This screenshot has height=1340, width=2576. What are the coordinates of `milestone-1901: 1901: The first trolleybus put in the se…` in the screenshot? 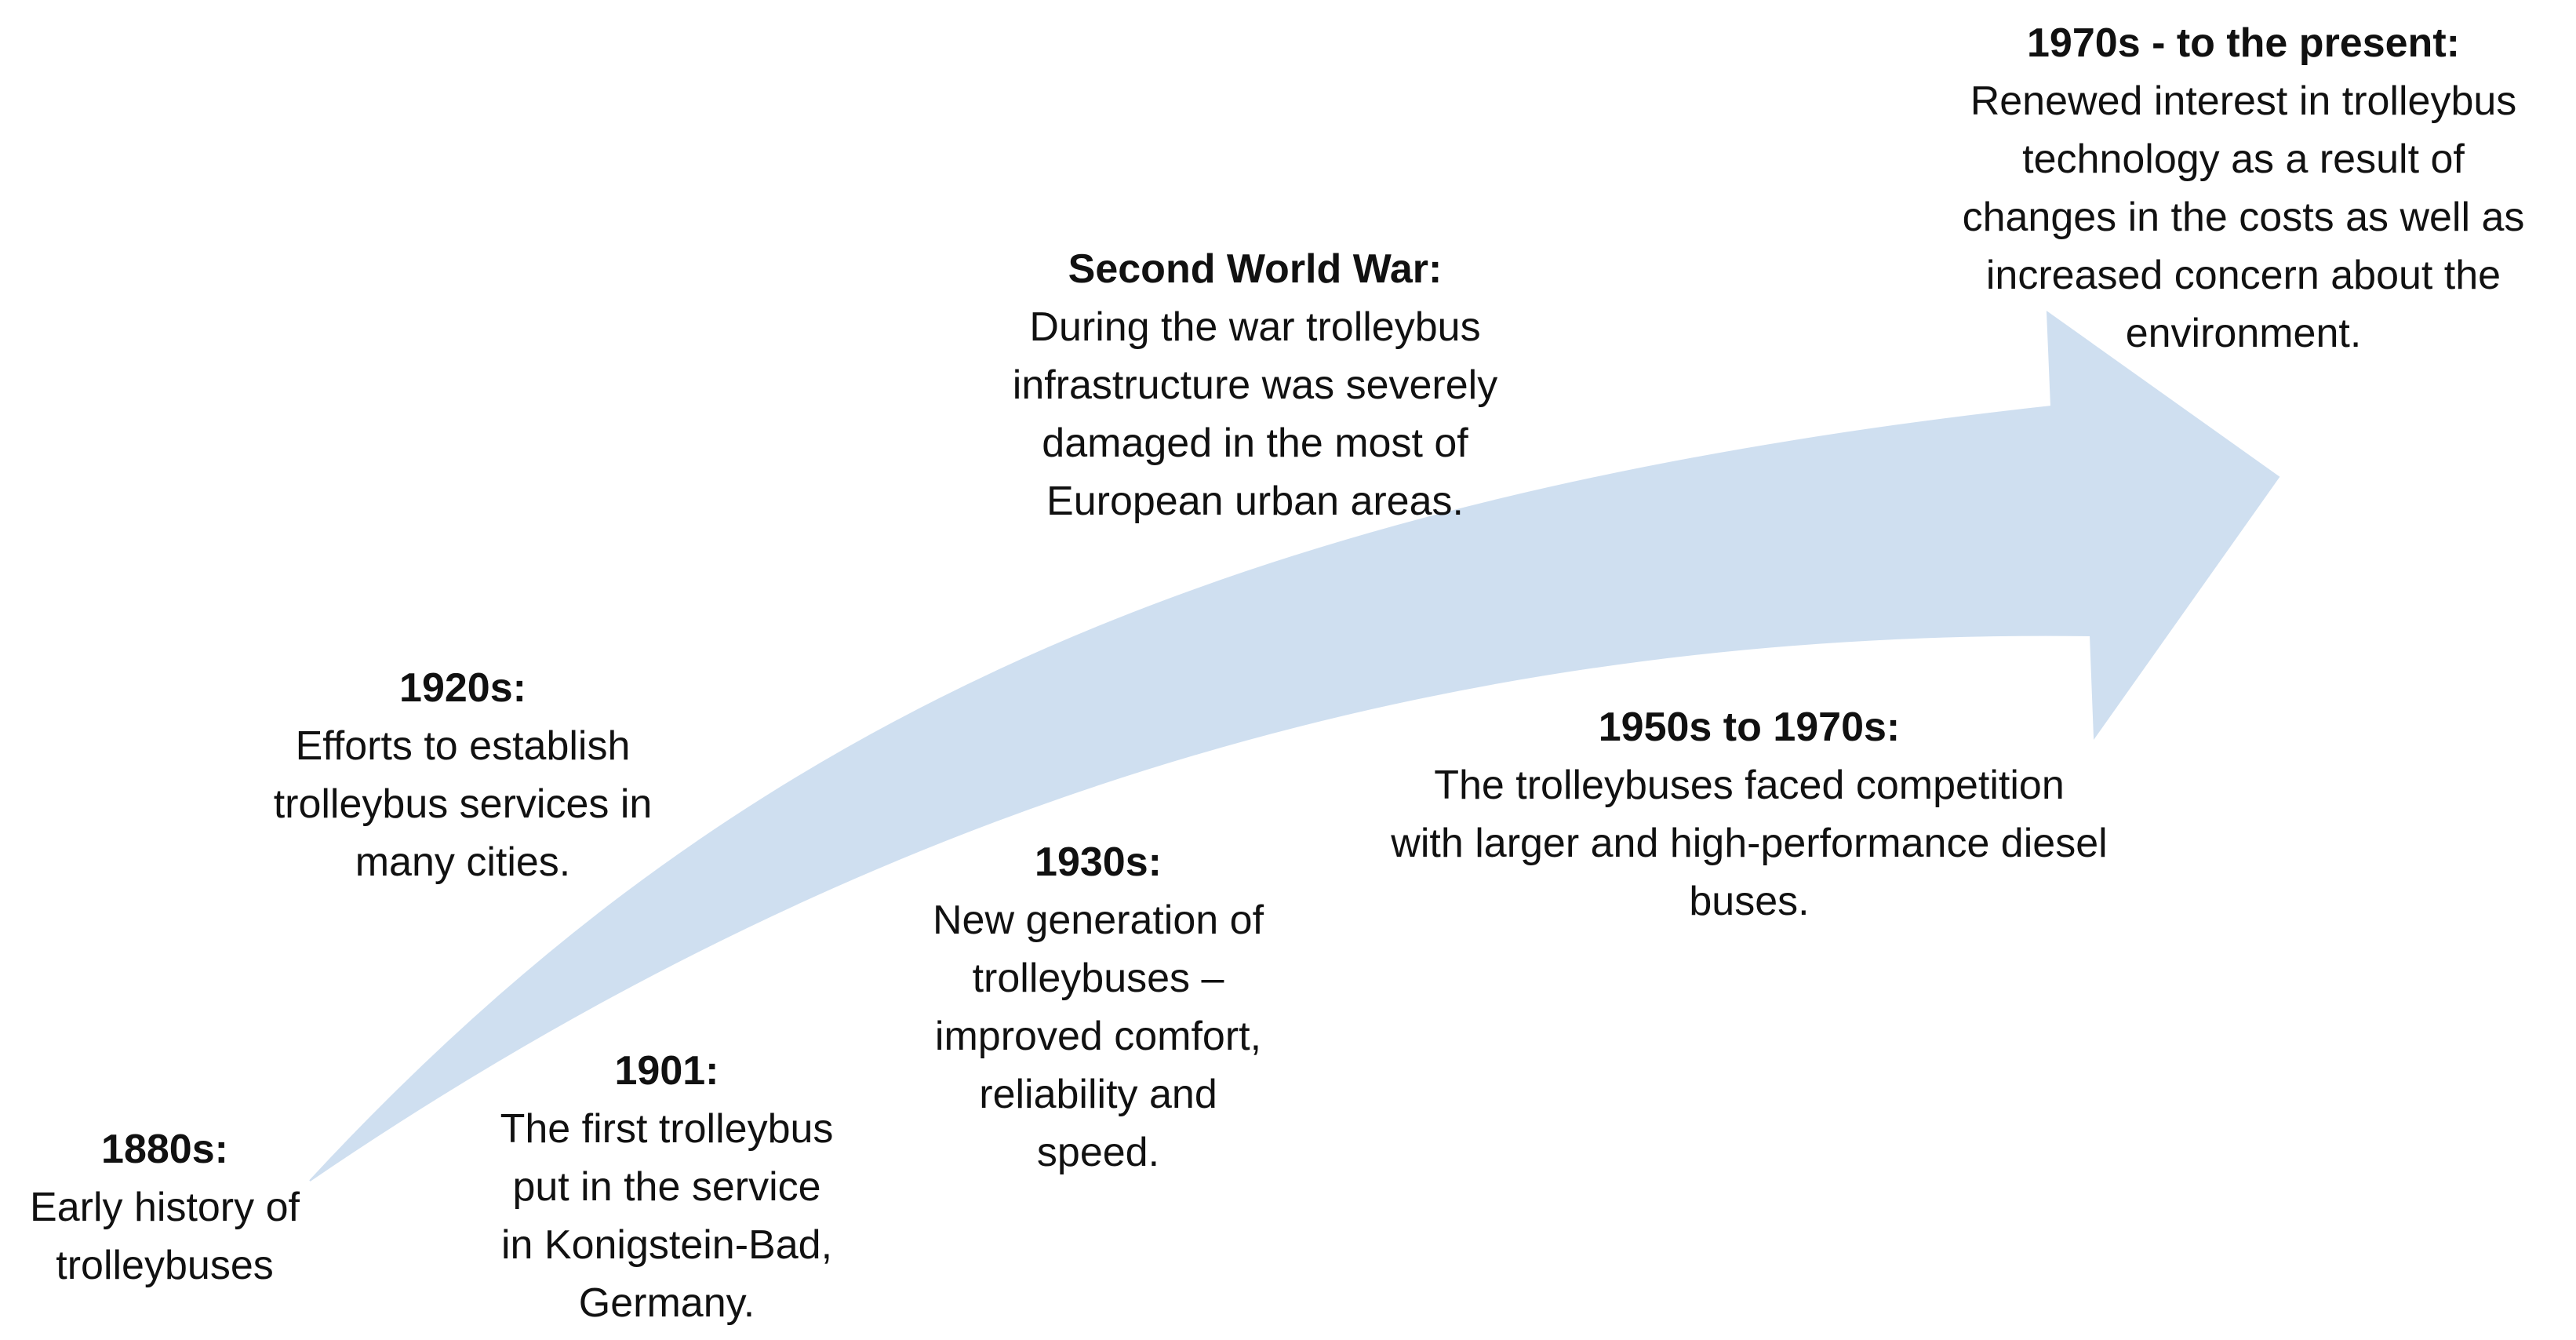 It's located at (666, 1187).